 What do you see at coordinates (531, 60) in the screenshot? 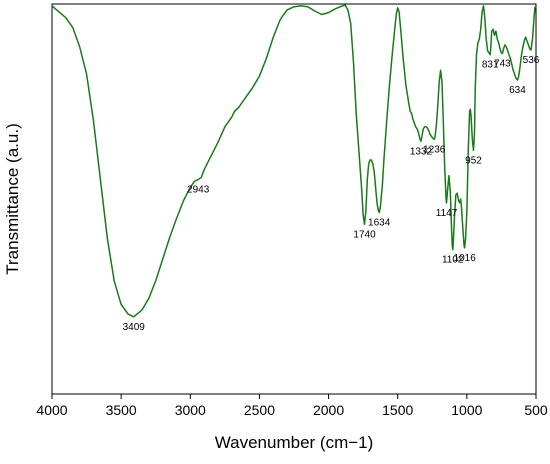
I see `peak-label: 536` at bounding box center [531, 60].